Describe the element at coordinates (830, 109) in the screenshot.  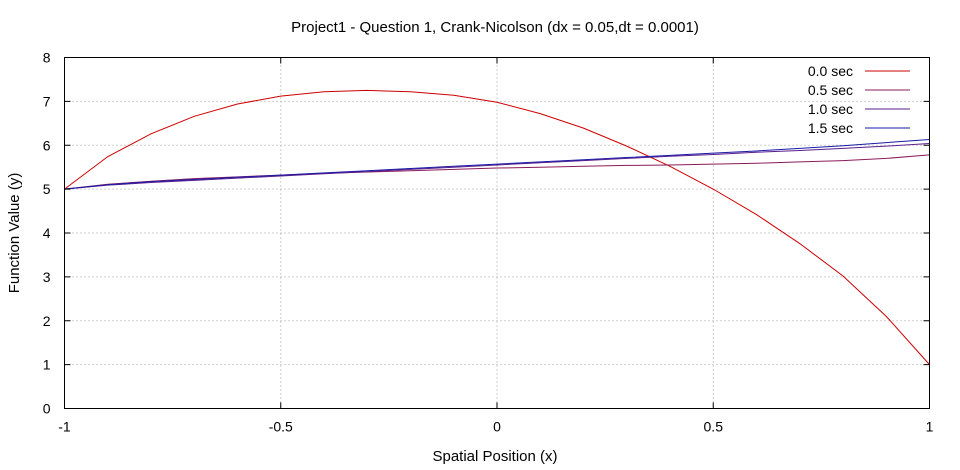
I see `legend-label: 1.0 sec` at that location.